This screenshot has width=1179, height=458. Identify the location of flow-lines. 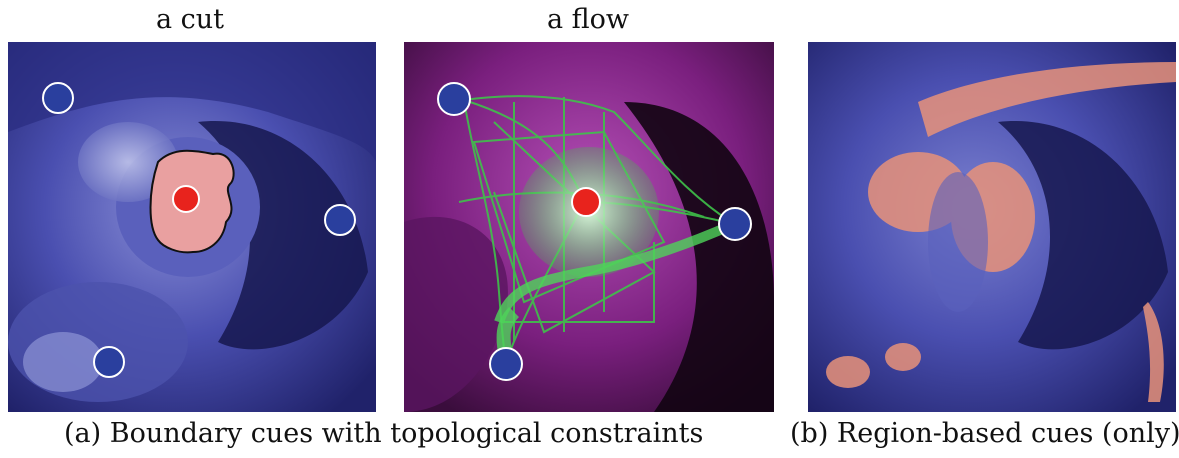
(596, 229).